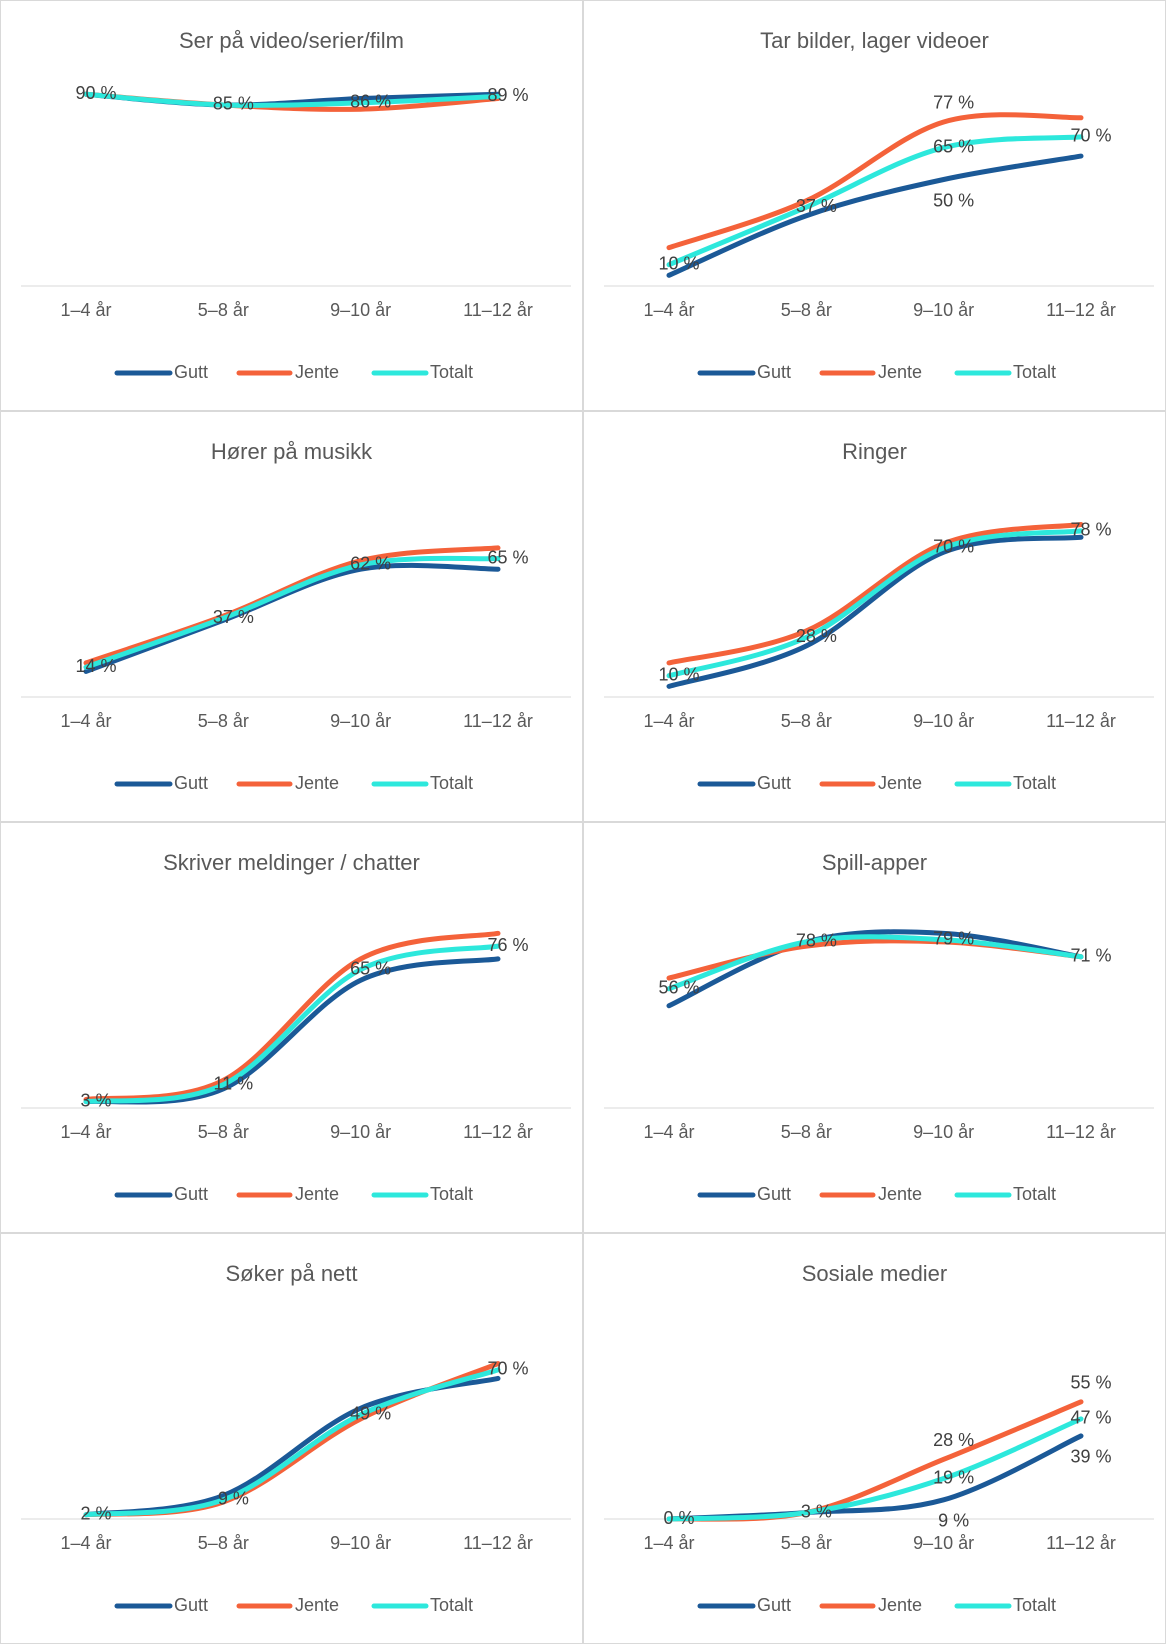 The width and height of the screenshot is (1166, 1646). What do you see at coordinates (95, 666) in the screenshot?
I see `data-label: 14 %` at bounding box center [95, 666].